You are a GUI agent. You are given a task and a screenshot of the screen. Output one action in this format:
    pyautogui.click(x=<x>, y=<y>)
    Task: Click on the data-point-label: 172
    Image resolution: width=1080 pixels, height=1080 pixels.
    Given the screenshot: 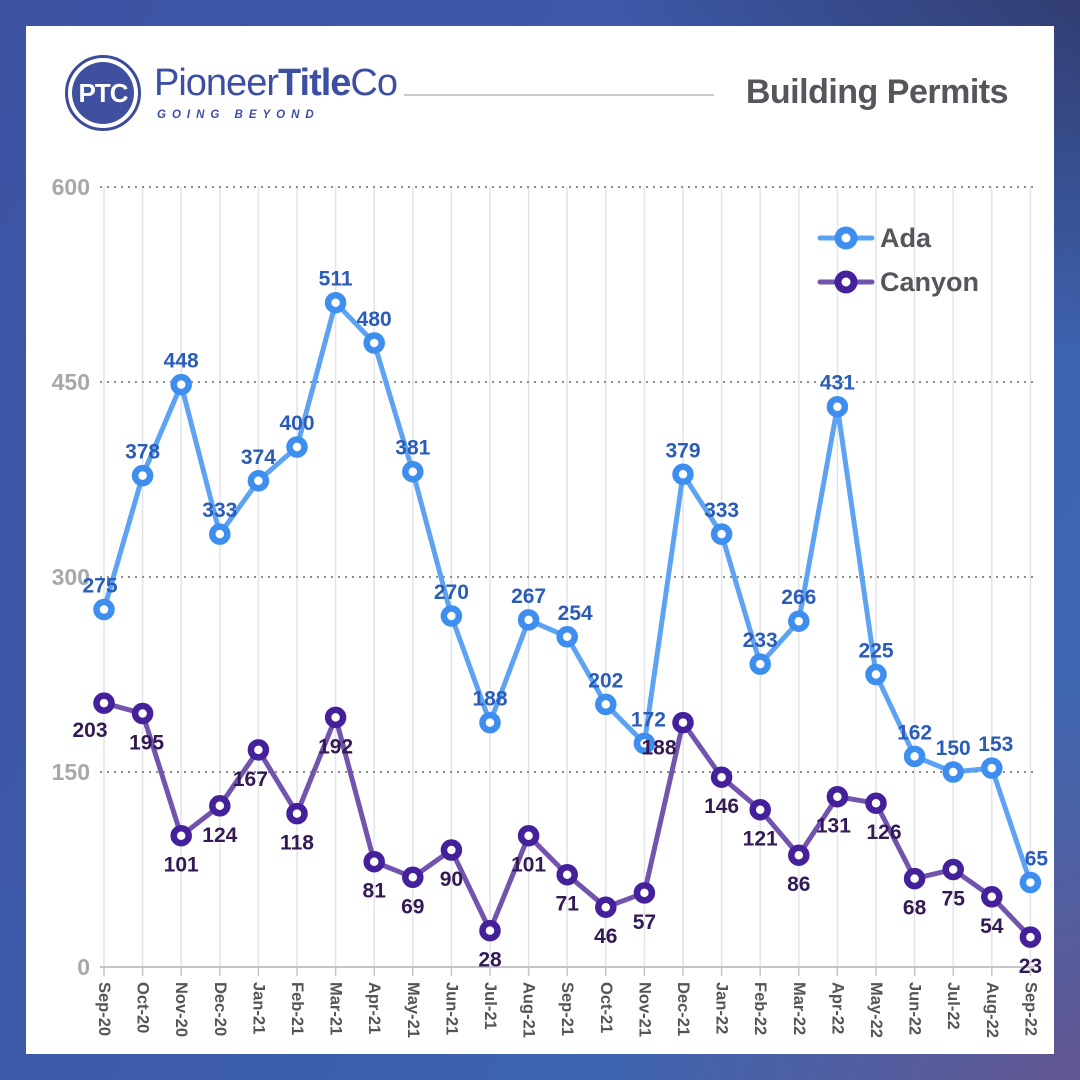 What is the action you would take?
    pyautogui.click(x=648, y=719)
    